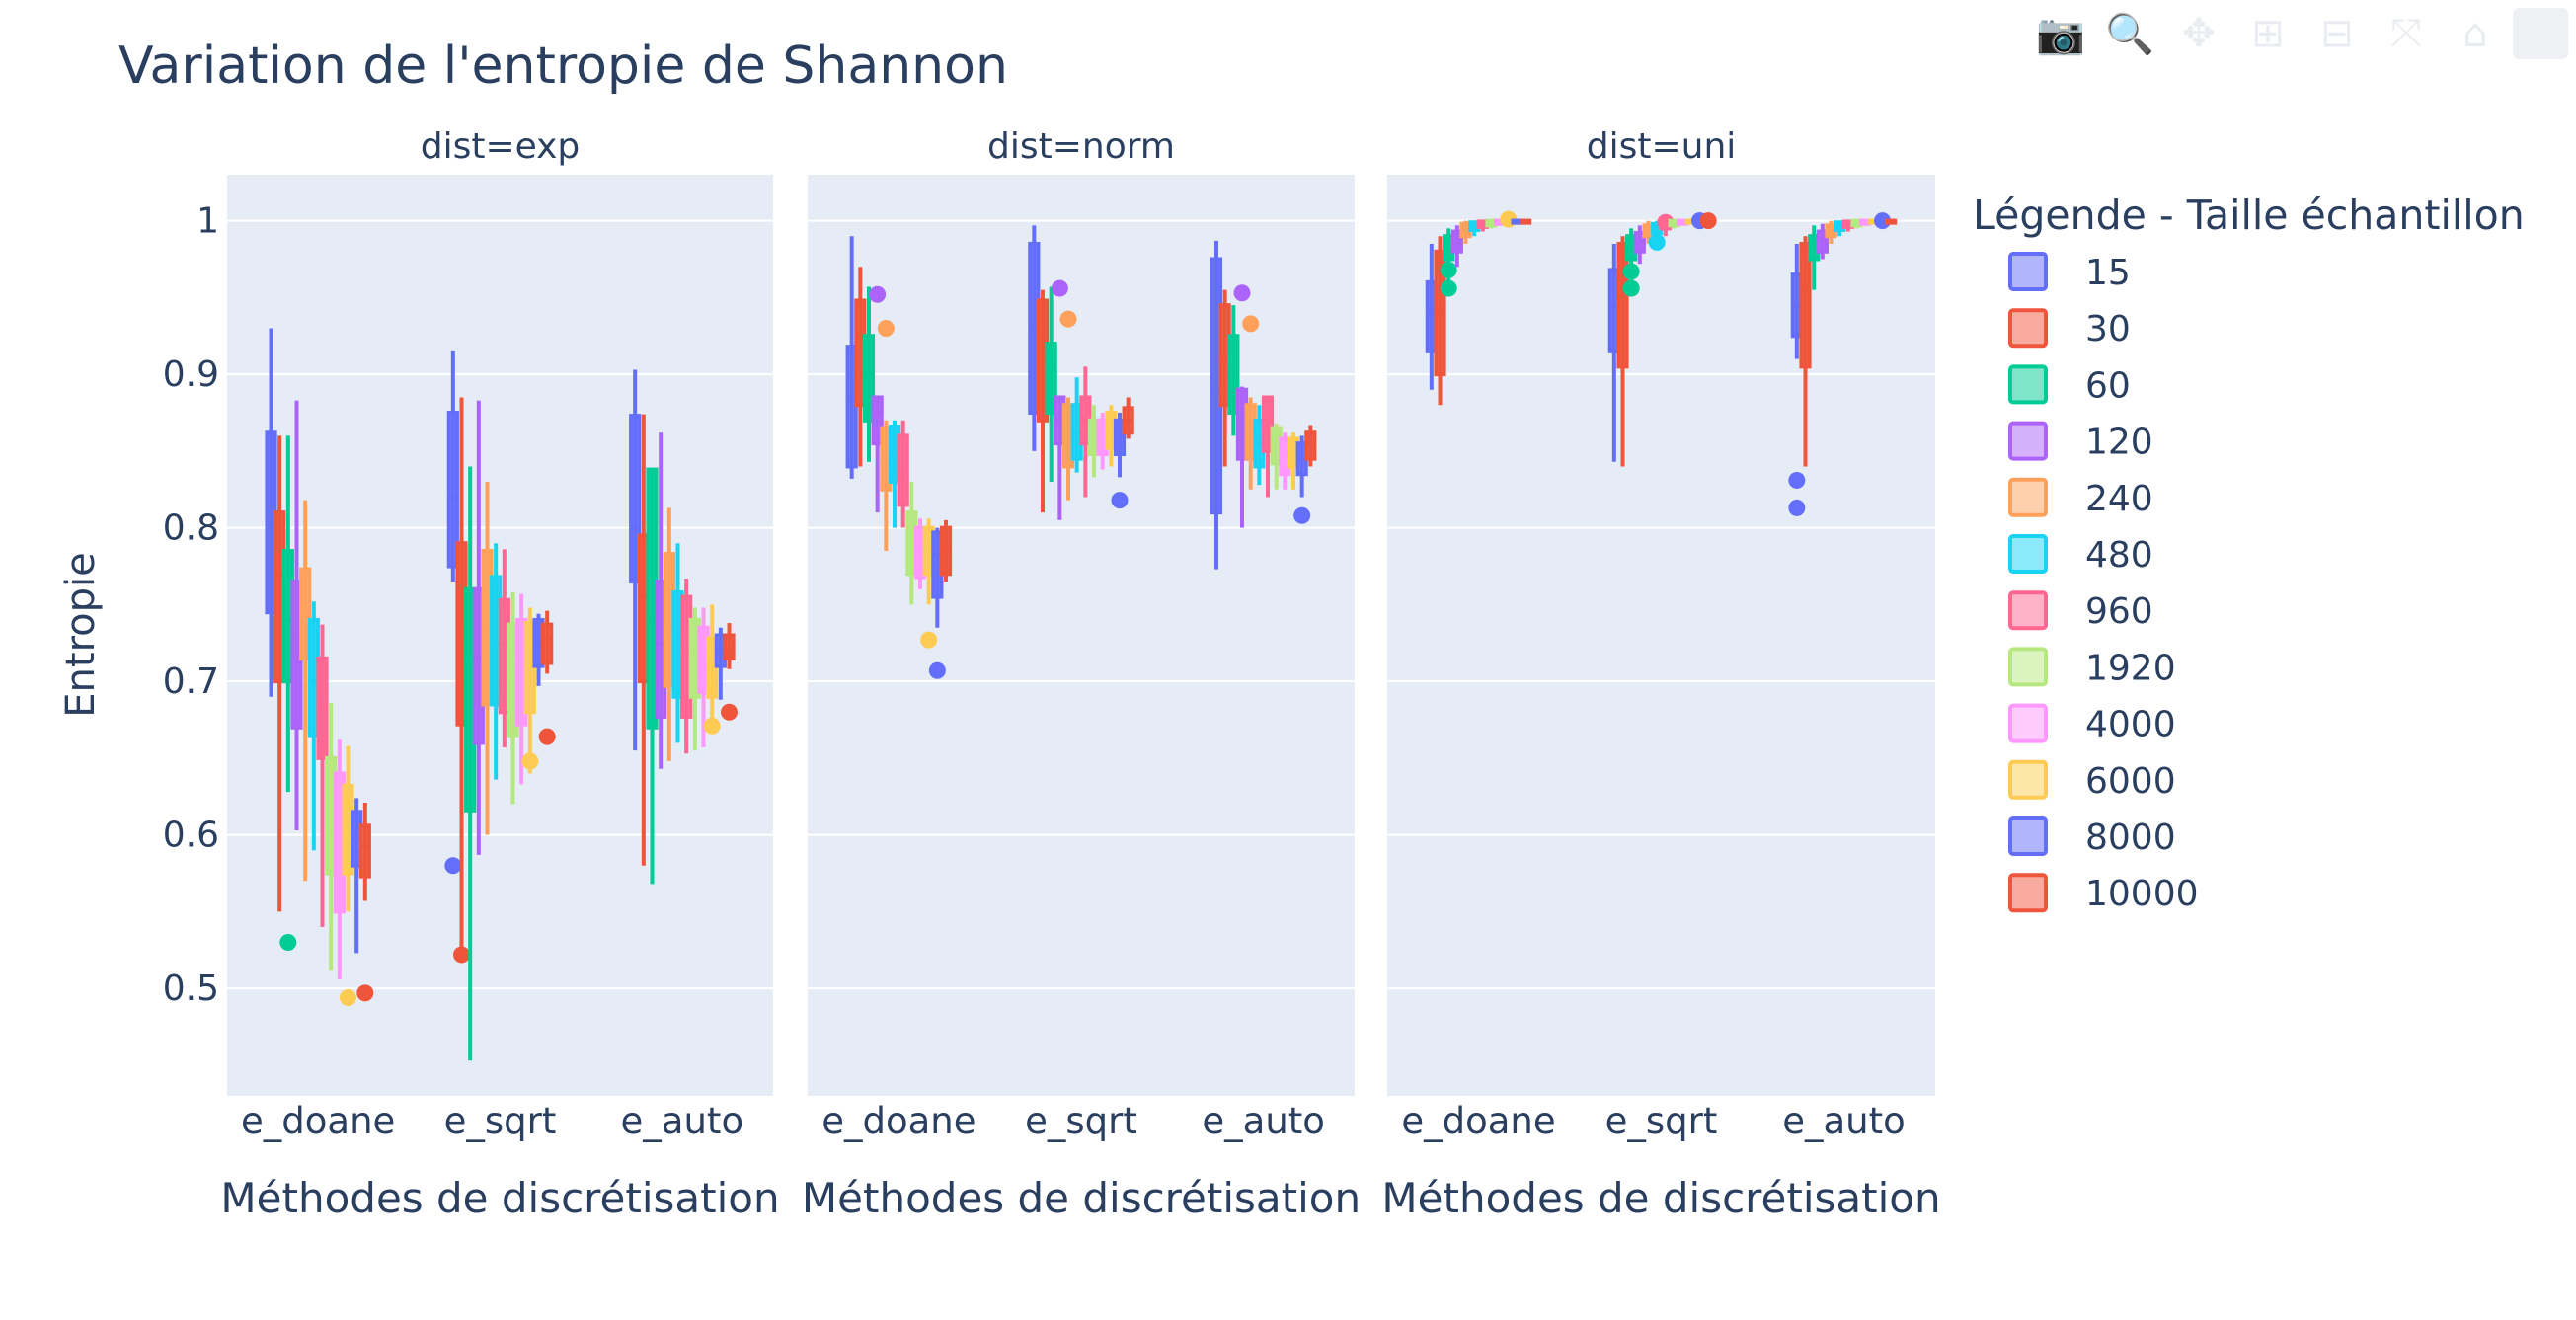 The height and width of the screenshot is (1320, 2576). I want to click on legend-item-10000: 10000, so click(2103, 893).